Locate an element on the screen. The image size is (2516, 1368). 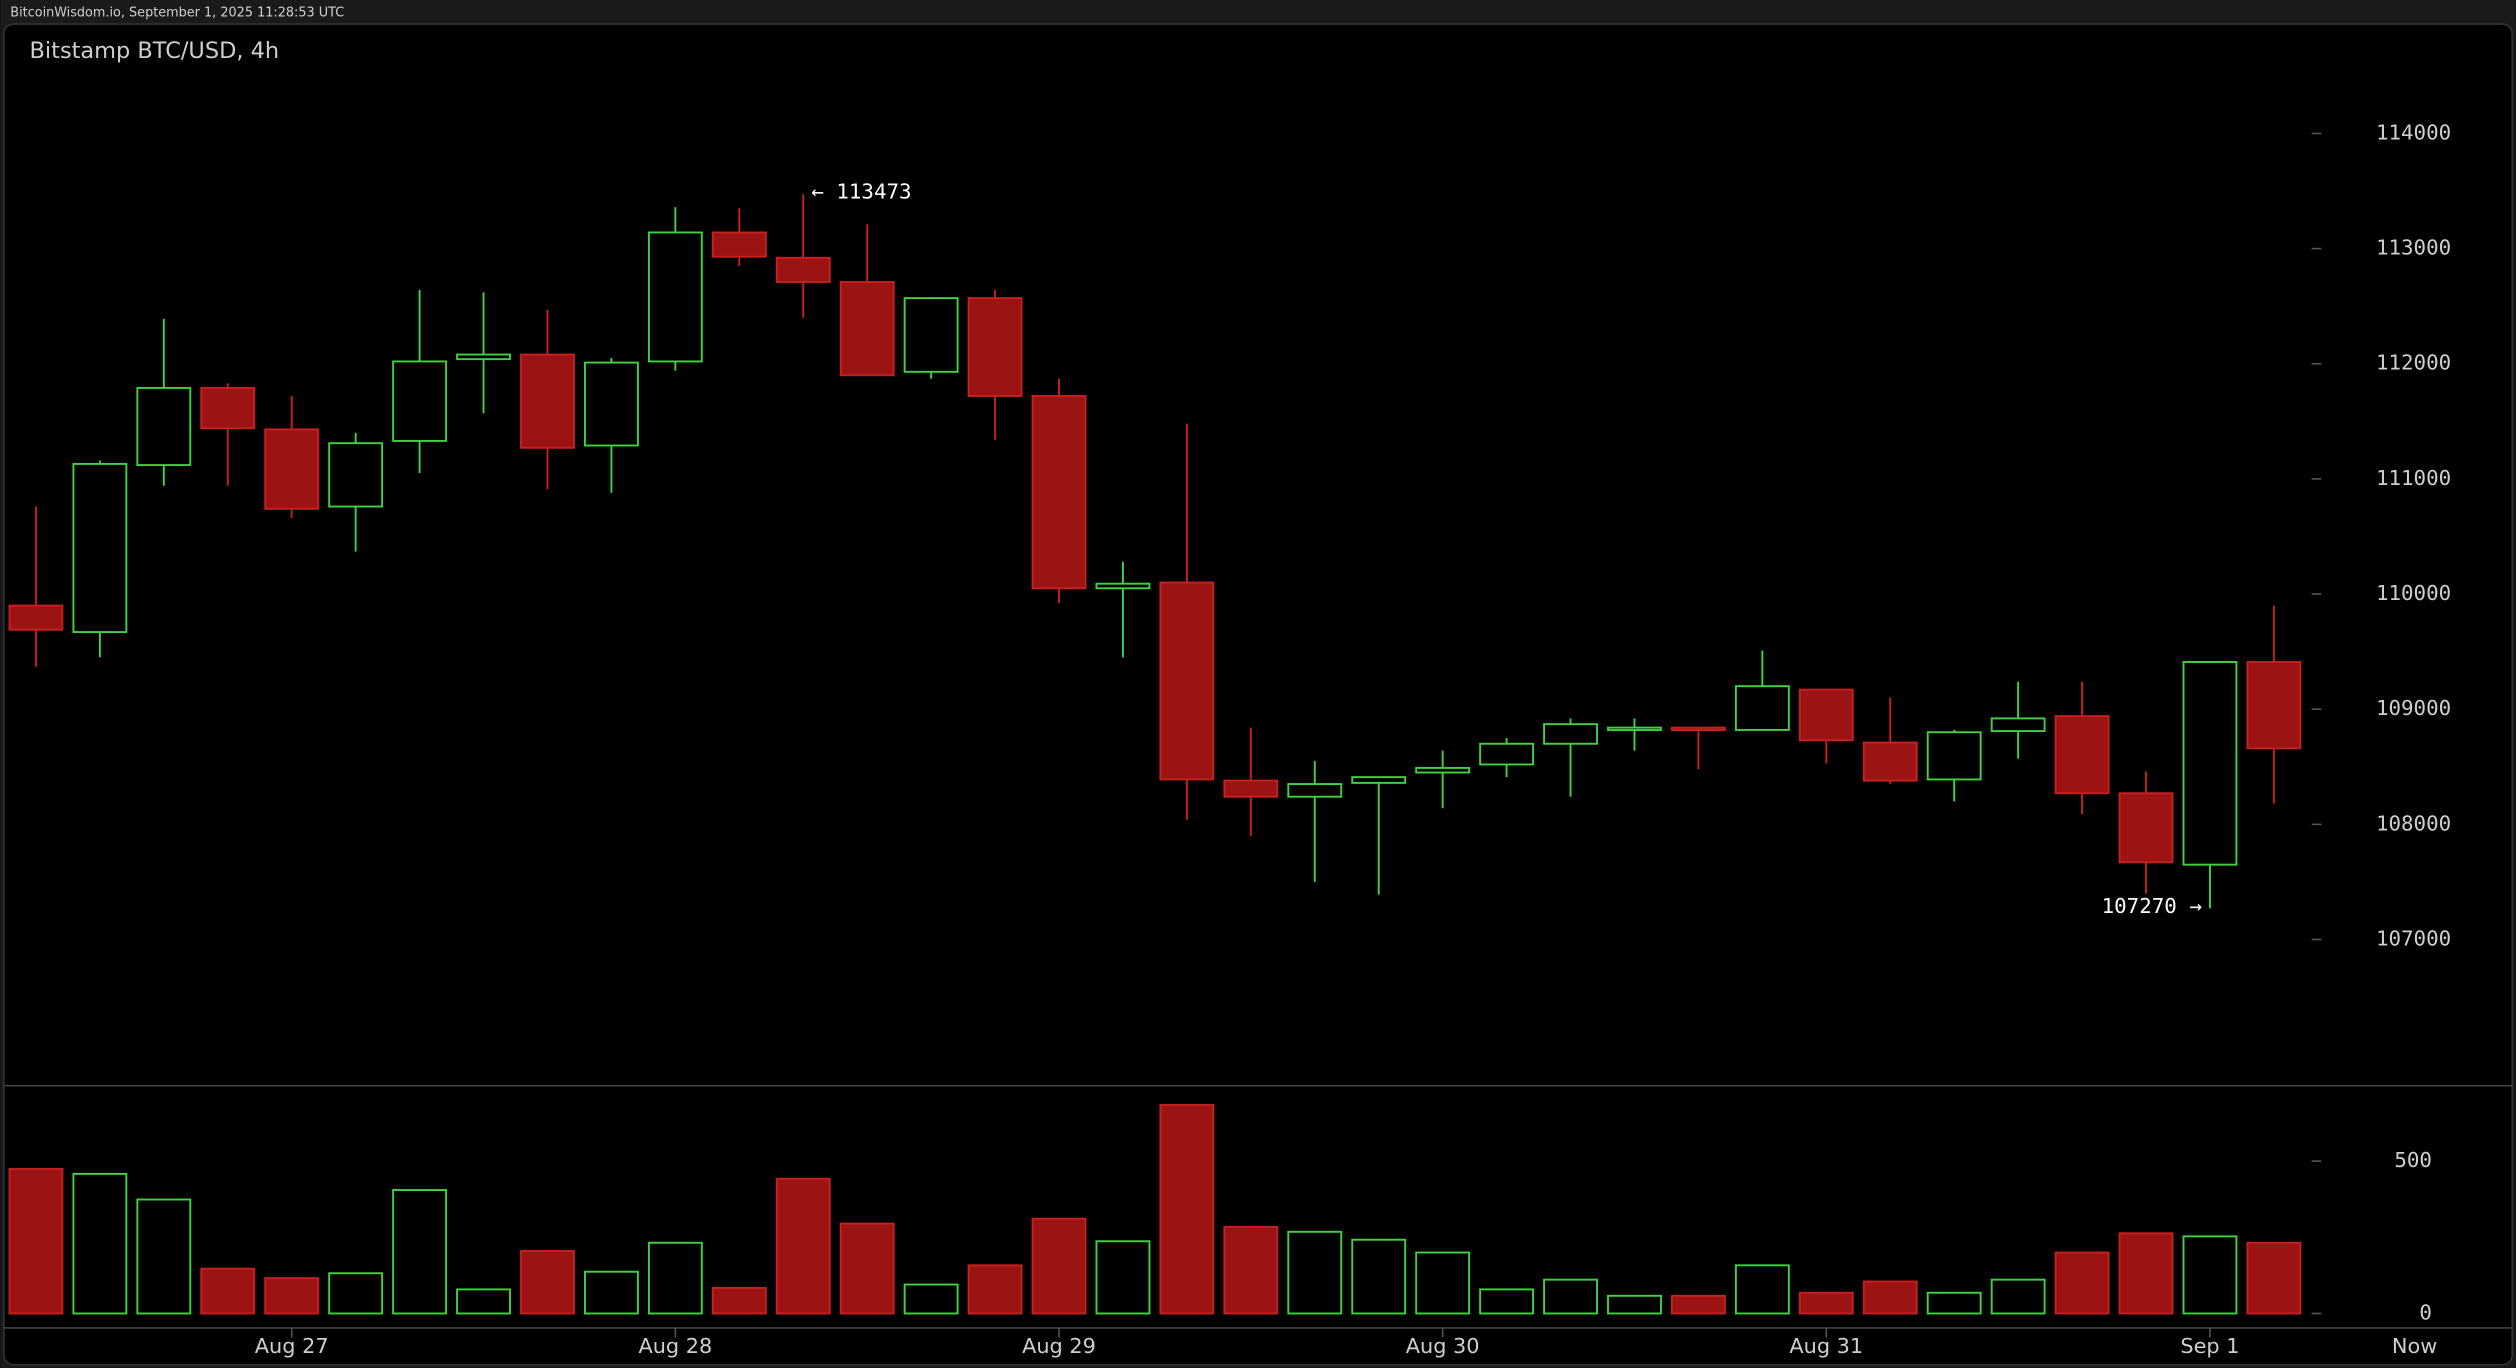
x-tick-label: Sep 1 is located at coordinates (2209, 1346).